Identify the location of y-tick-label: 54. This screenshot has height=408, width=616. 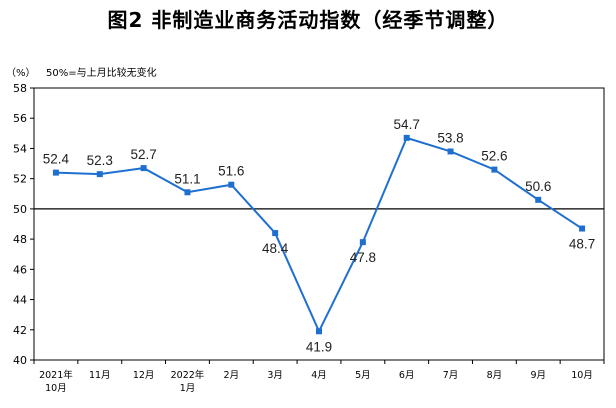
(20, 148).